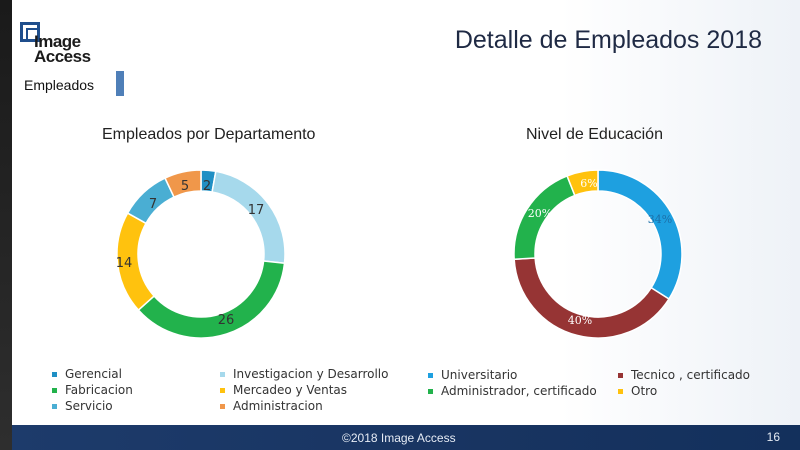  Describe the element at coordinates (99, 390) in the screenshot. I see `legend-label: Fabricacion` at that location.